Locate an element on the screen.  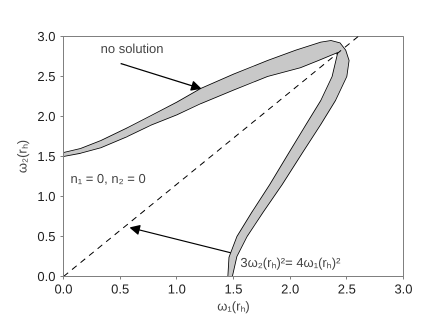
x-axis-title: ω₁(rₕ) is located at coordinates (233, 306).